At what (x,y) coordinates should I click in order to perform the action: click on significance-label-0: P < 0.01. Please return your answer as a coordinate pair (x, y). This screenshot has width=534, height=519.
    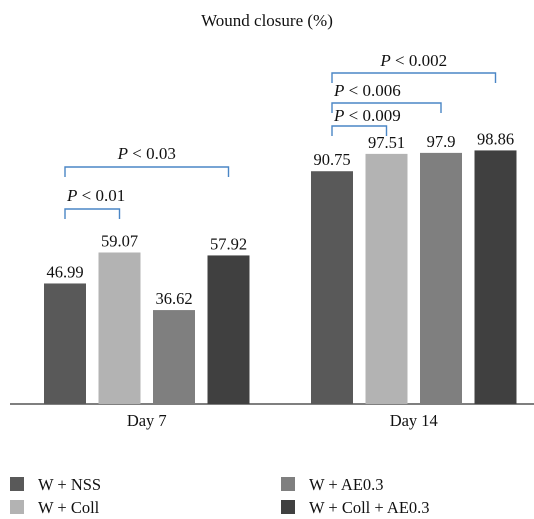
    Looking at the image, I should click on (95, 195).